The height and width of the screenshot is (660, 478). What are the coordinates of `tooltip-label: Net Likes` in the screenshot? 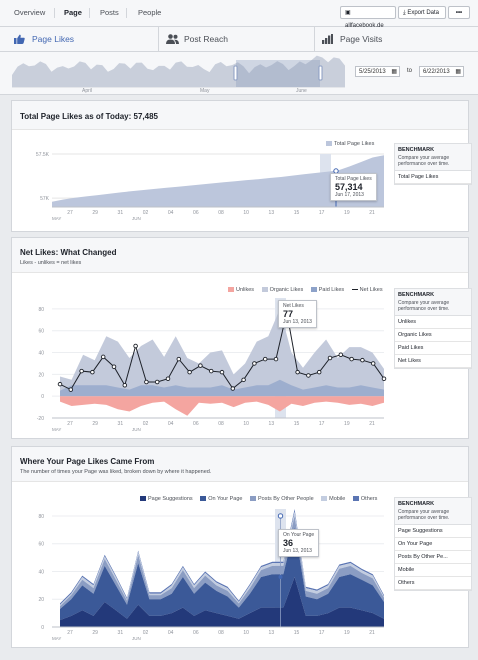 It's located at (293, 306).